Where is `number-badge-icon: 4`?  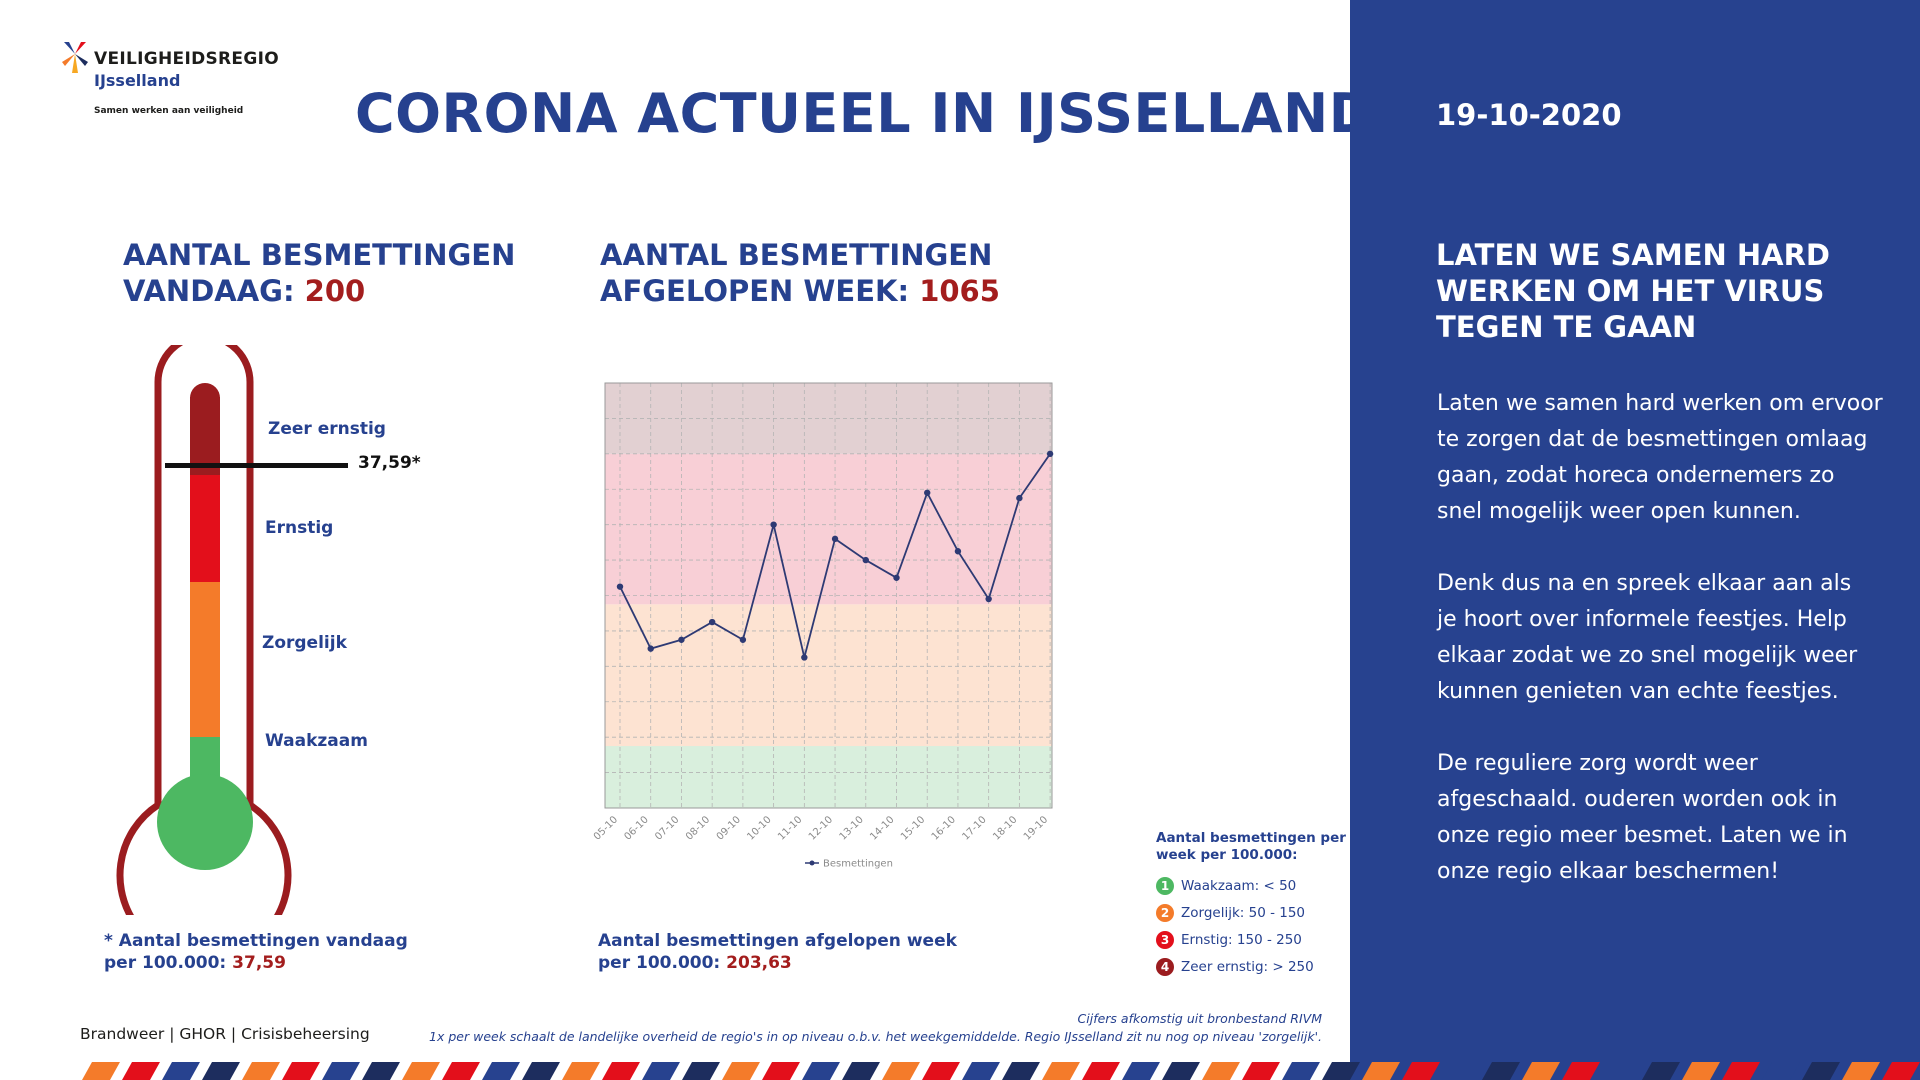 number-badge-icon: 4 is located at coordinates (1165, 966).